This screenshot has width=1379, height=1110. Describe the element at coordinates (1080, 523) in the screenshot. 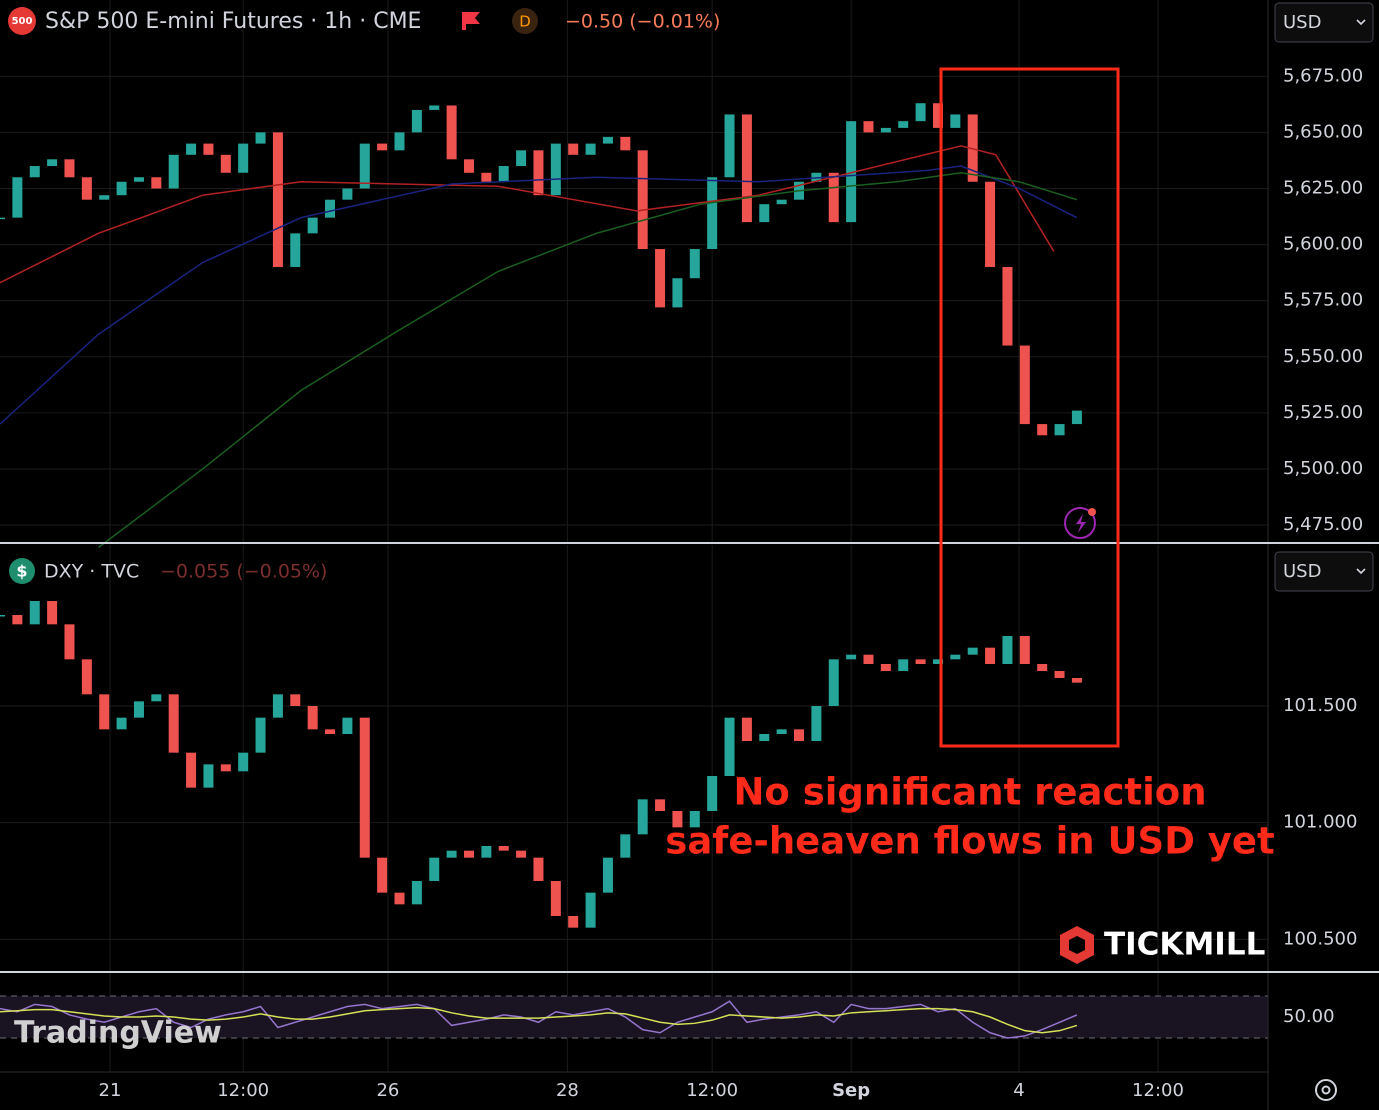

I see `alert-icon` at that location.